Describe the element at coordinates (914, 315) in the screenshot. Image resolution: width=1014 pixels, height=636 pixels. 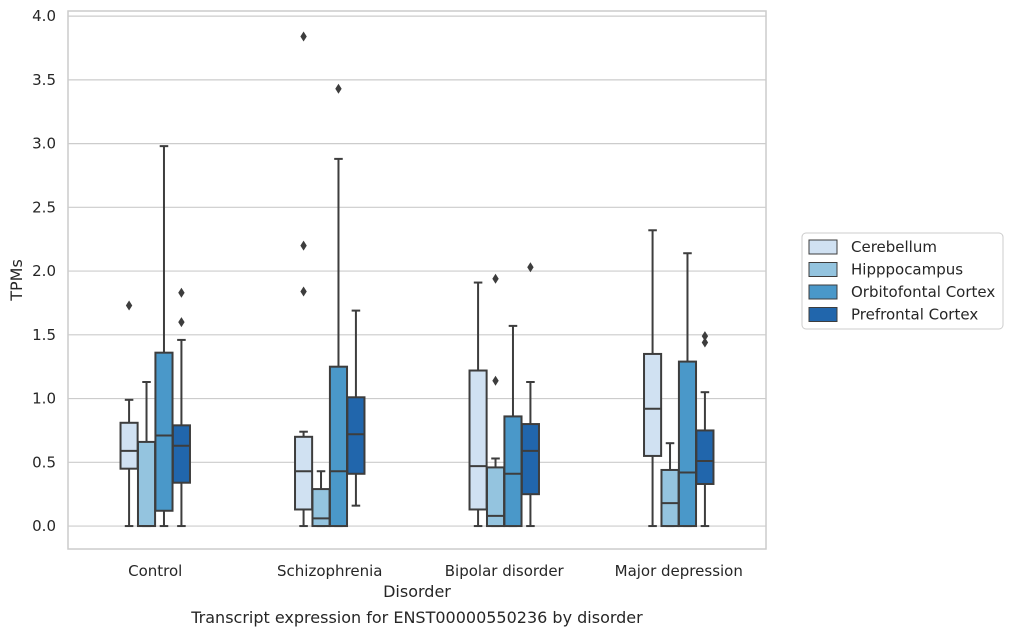
I see `legend-label: Prefrontal Cortex` at that location.